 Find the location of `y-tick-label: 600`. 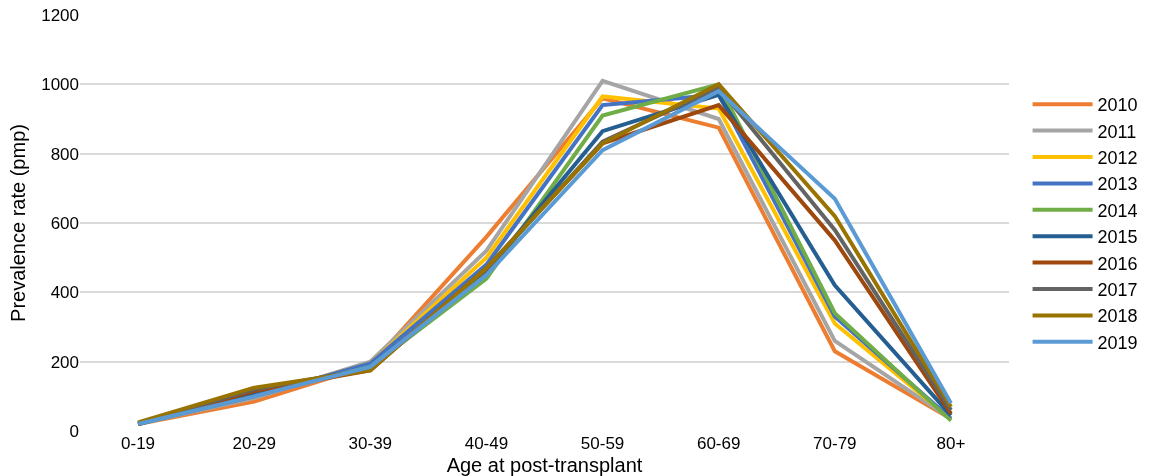

y-tick-label: 600 is located at coordinates (64, 223).